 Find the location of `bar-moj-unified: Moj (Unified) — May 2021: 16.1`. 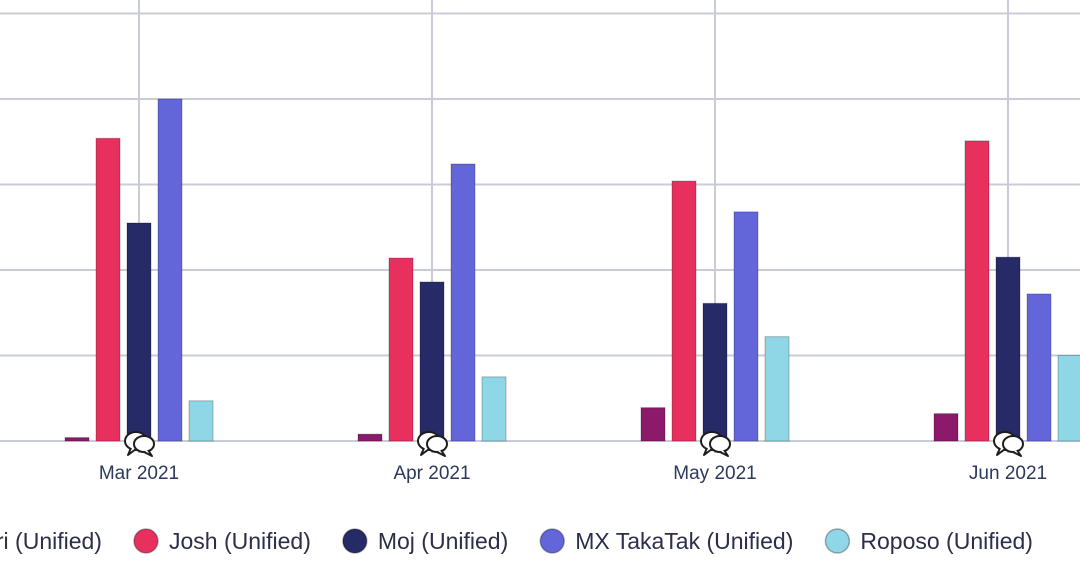

bar-moj-unified: Moj (Unified) — May 2021: 16.1 is located at coordinates (715, 372).